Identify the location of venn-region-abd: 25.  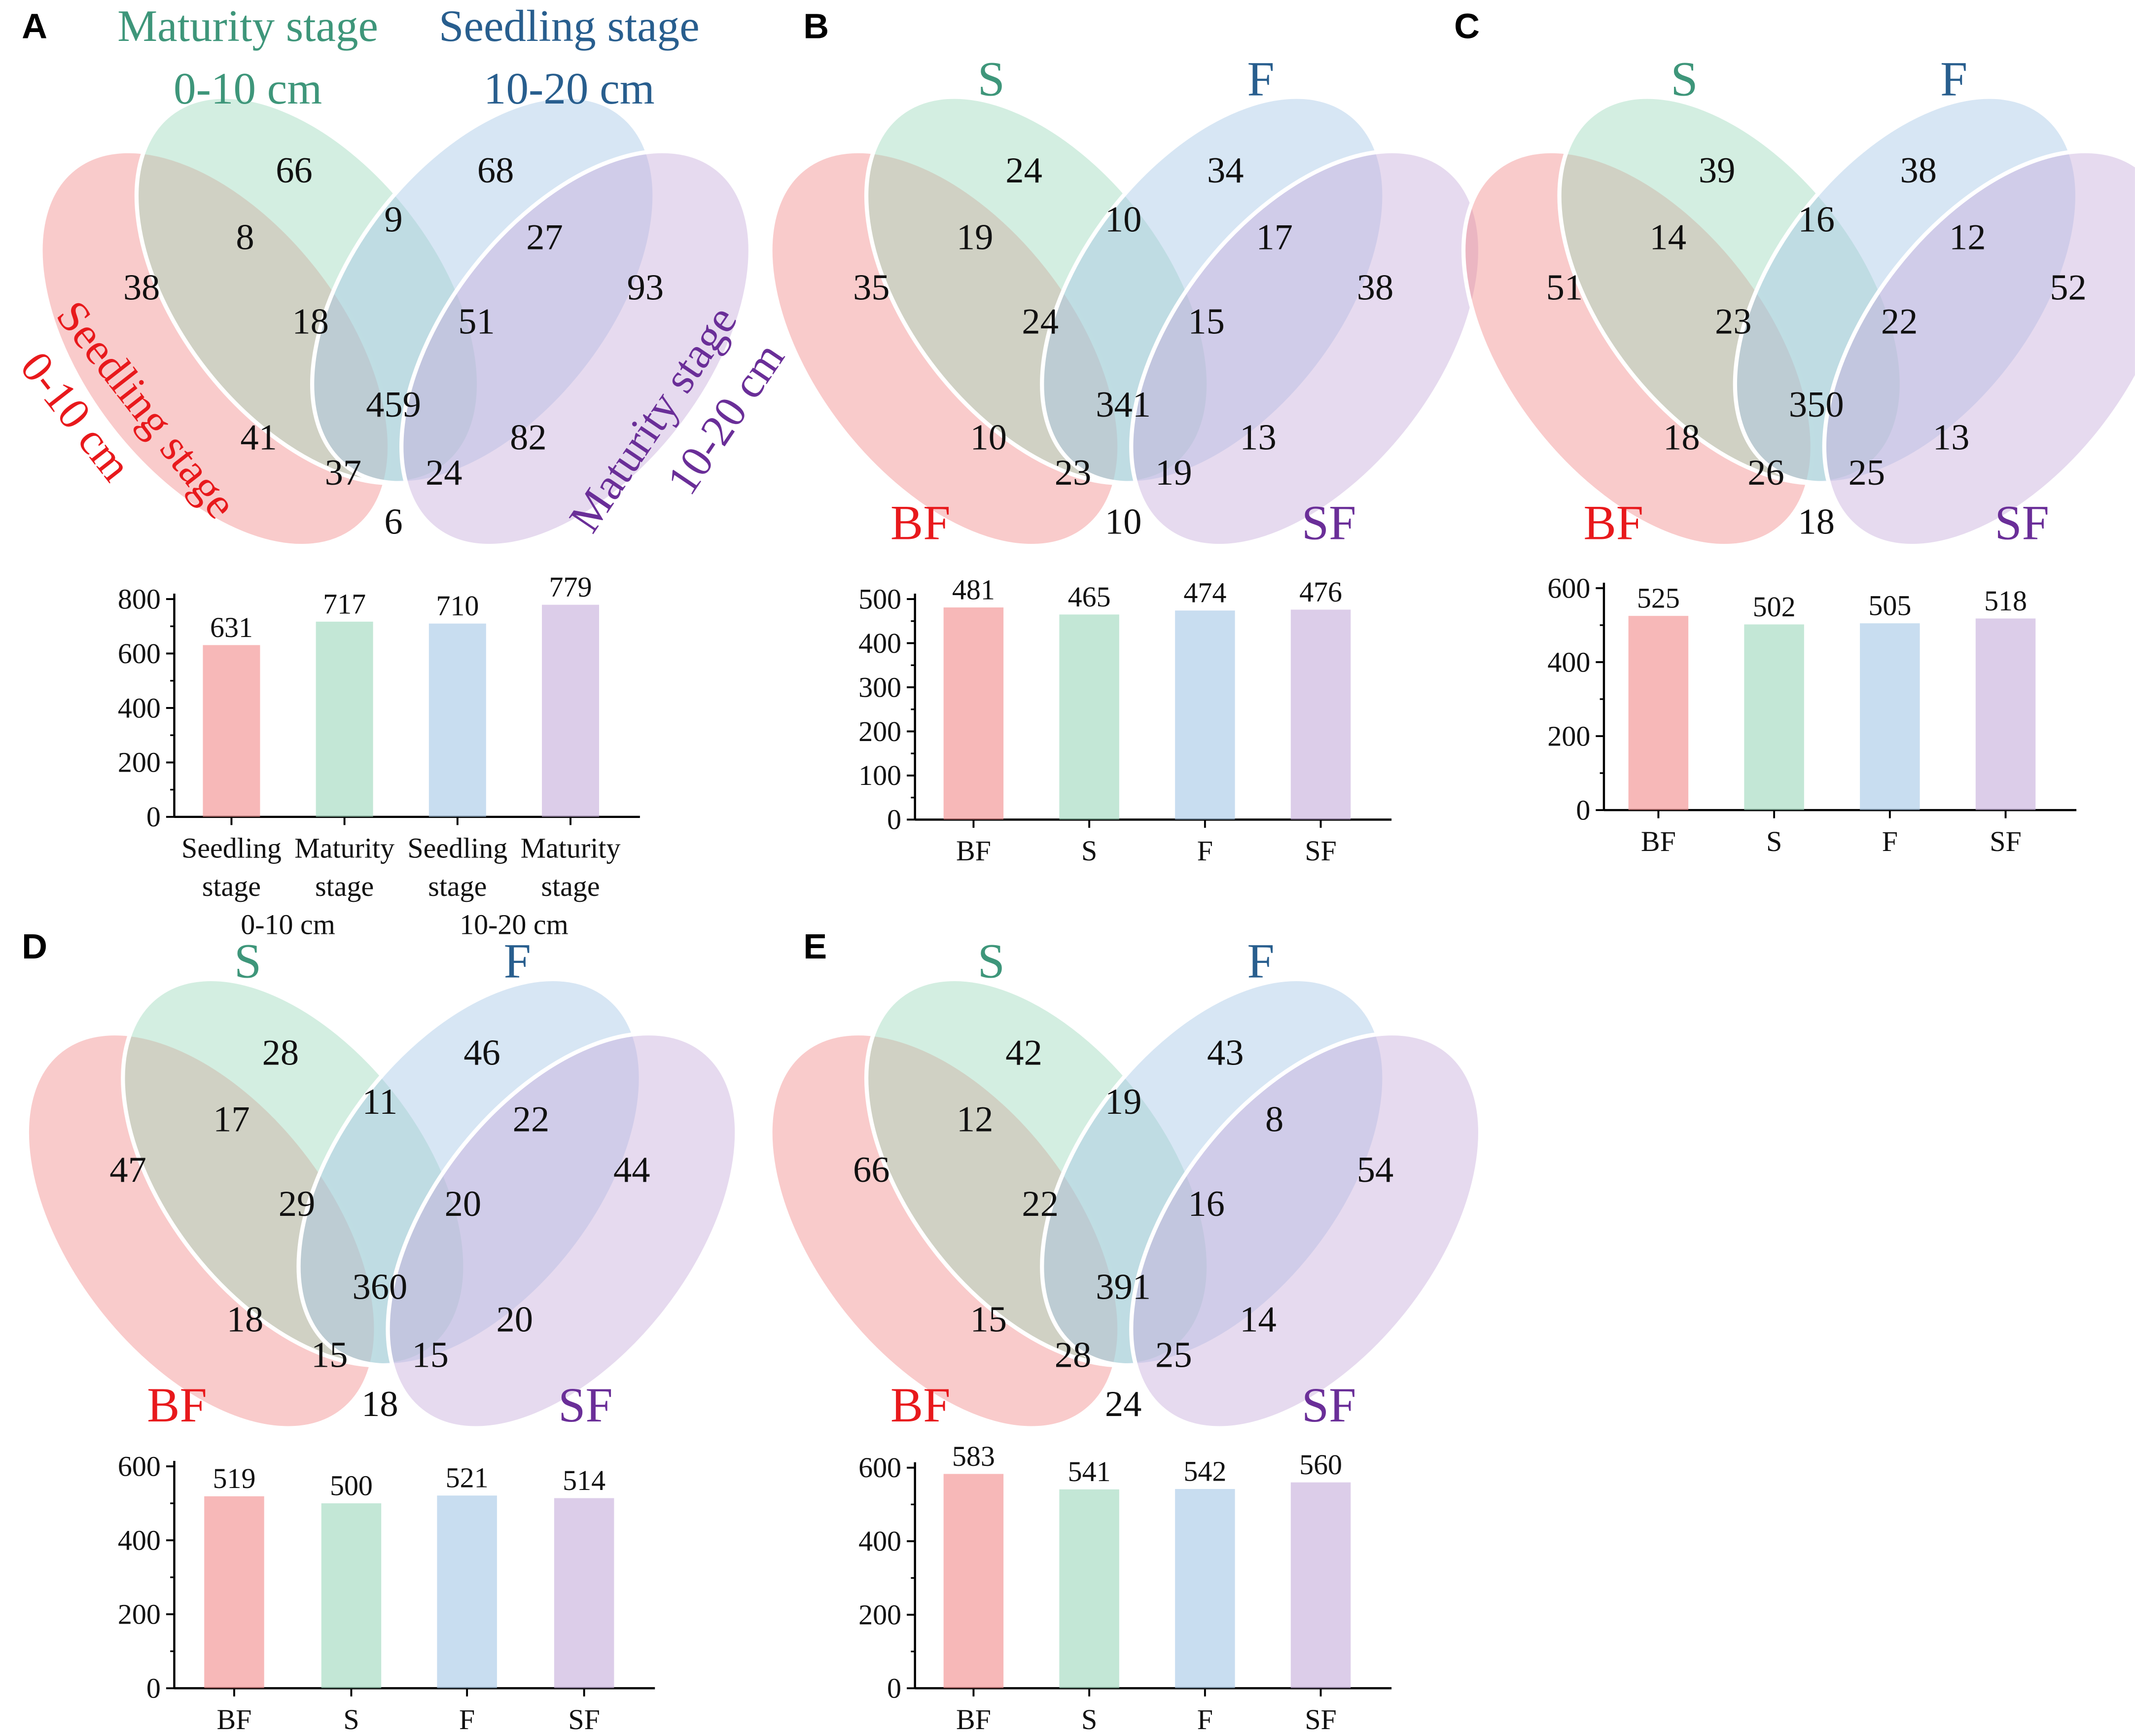
(1173, 1355).